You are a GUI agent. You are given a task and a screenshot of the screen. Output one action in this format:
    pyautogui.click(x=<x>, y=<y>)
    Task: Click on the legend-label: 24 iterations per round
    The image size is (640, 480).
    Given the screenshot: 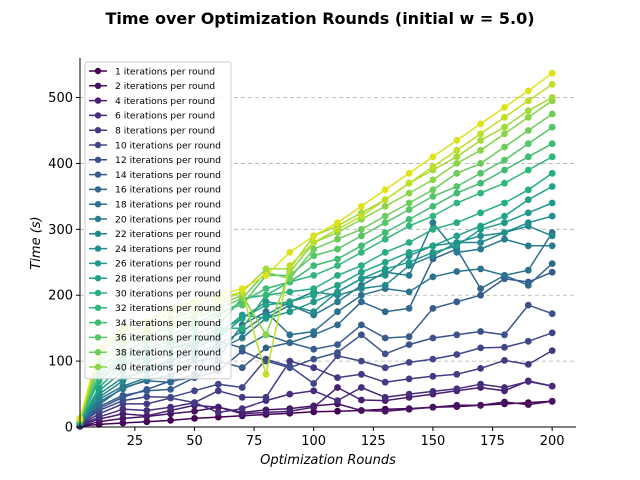 What is the action you would take?
    pyautogui.click(x=168, y=249)
    